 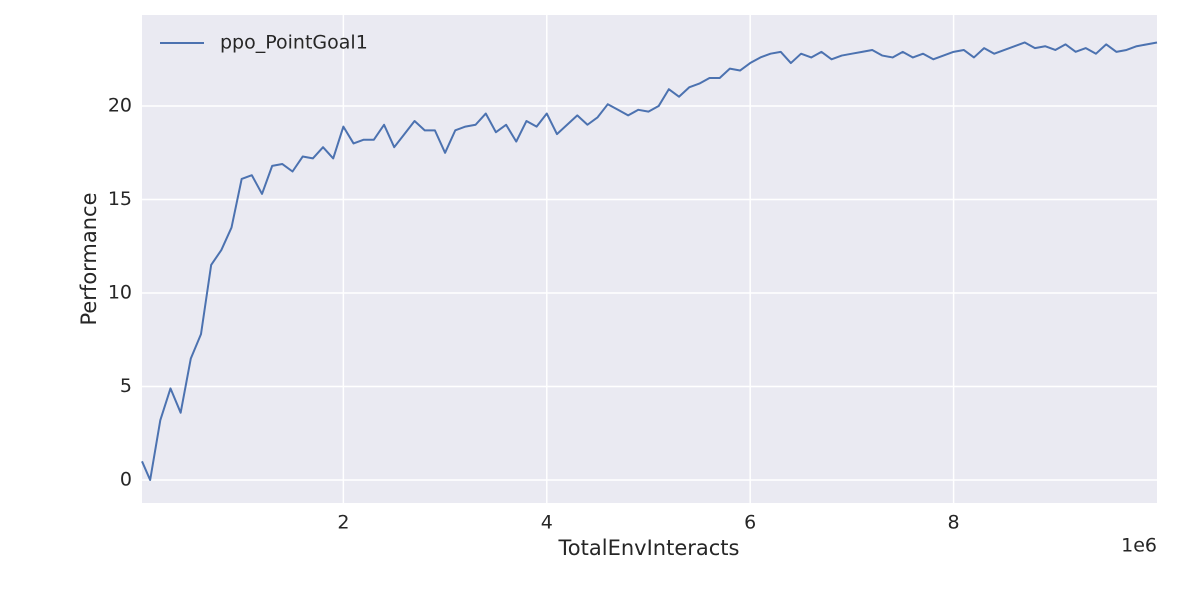 What do you see at coordinates (294, 43) in the screenshot?
I see `legend-label: ppo_PointGoal1` at bounding box center [294, 43].